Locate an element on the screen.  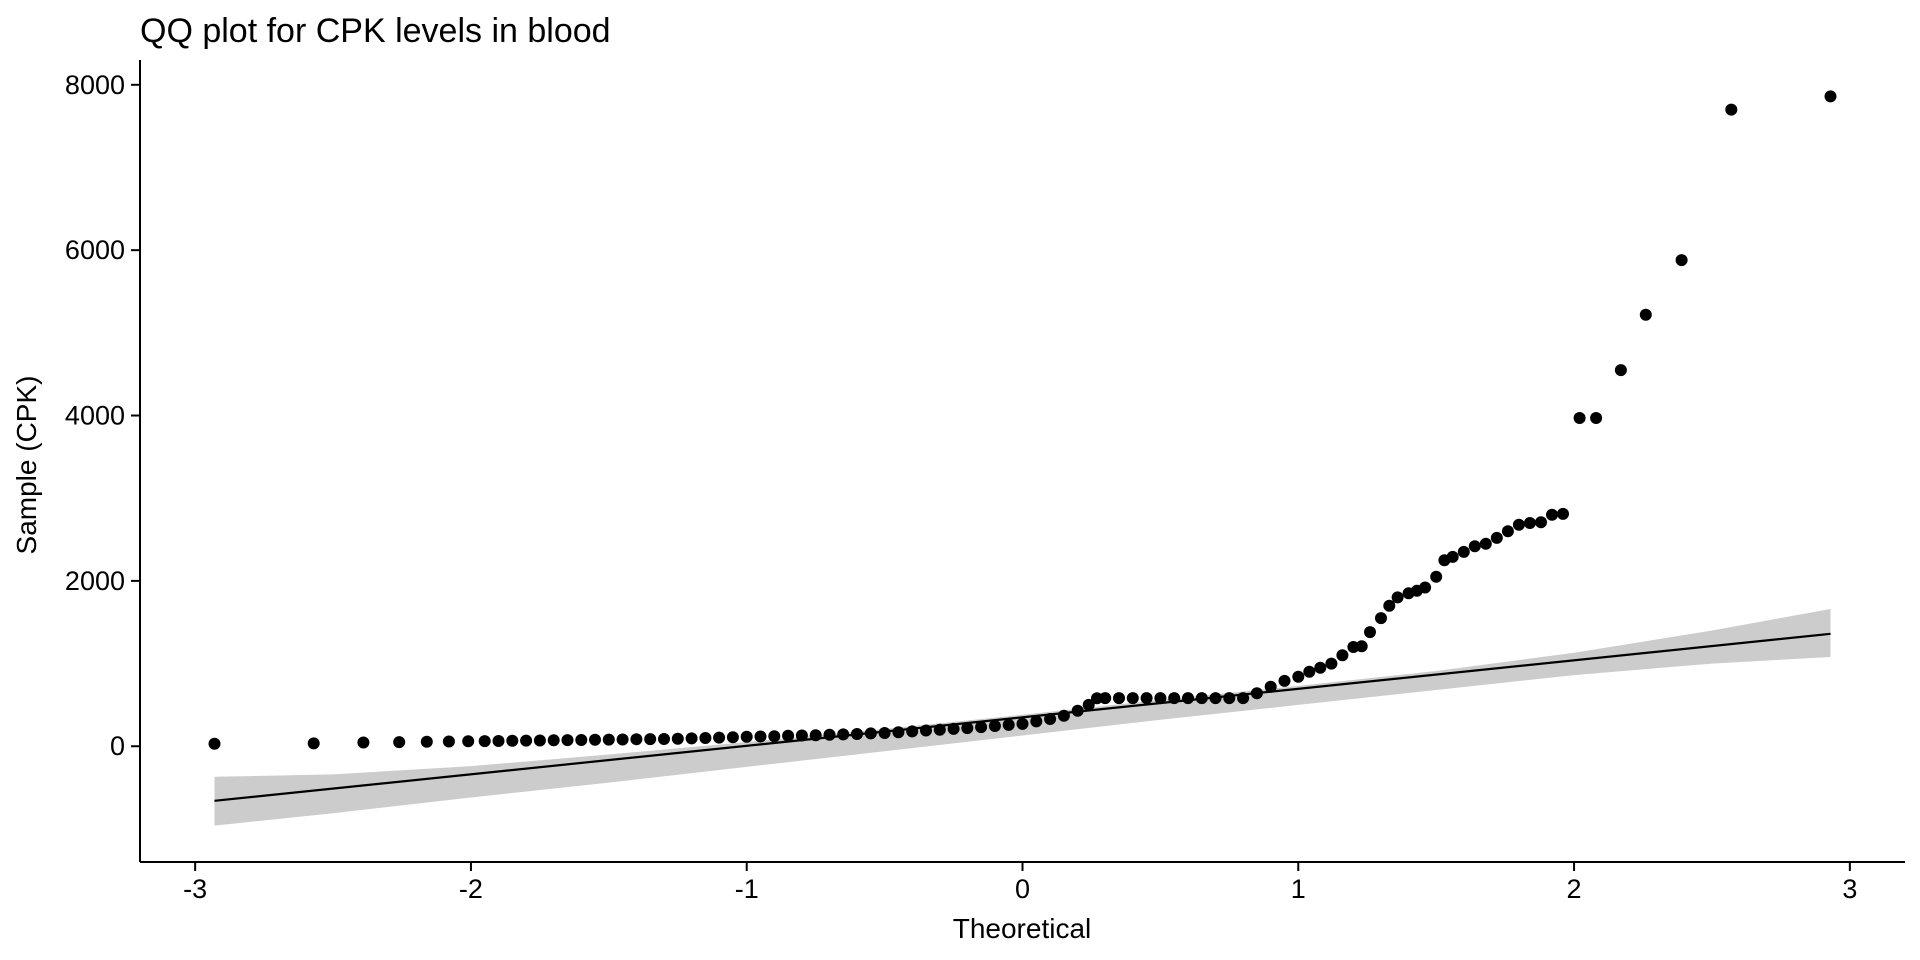
reference-line is located at coordinates (1022, 717).